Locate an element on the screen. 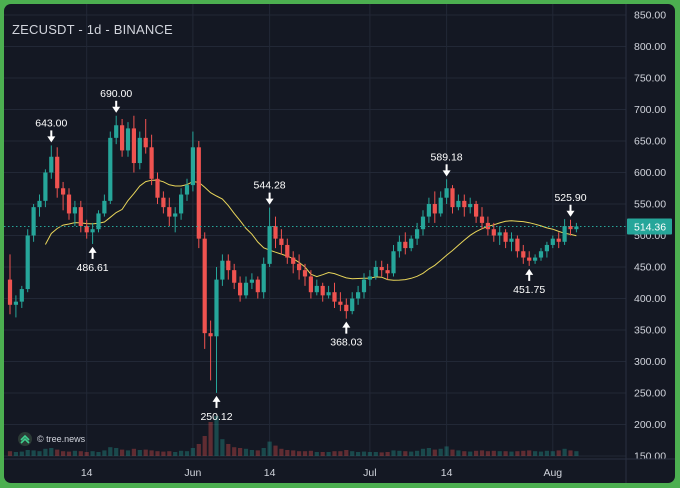  last-price-badge is located at coordinates (649, 226).